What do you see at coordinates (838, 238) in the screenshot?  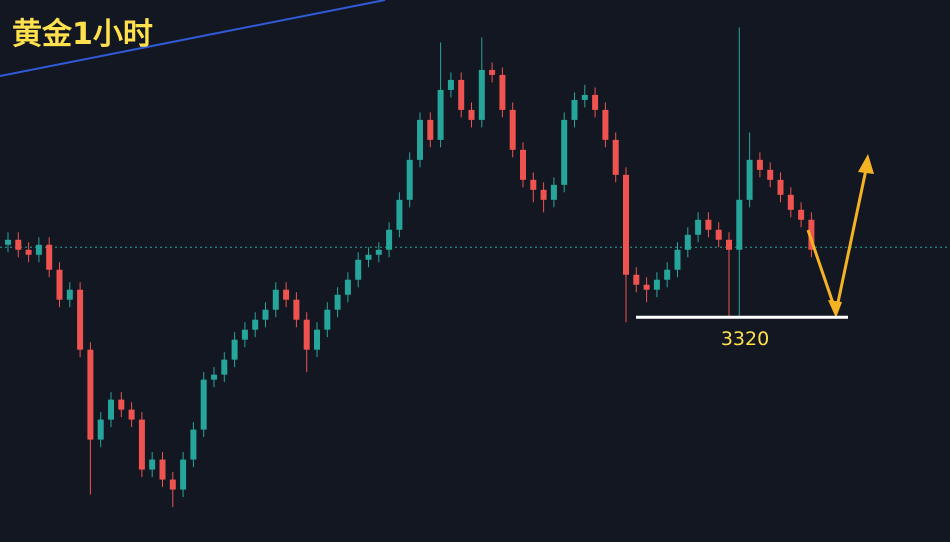 I see `forecast-arrow` at bounding box center [838, 238].